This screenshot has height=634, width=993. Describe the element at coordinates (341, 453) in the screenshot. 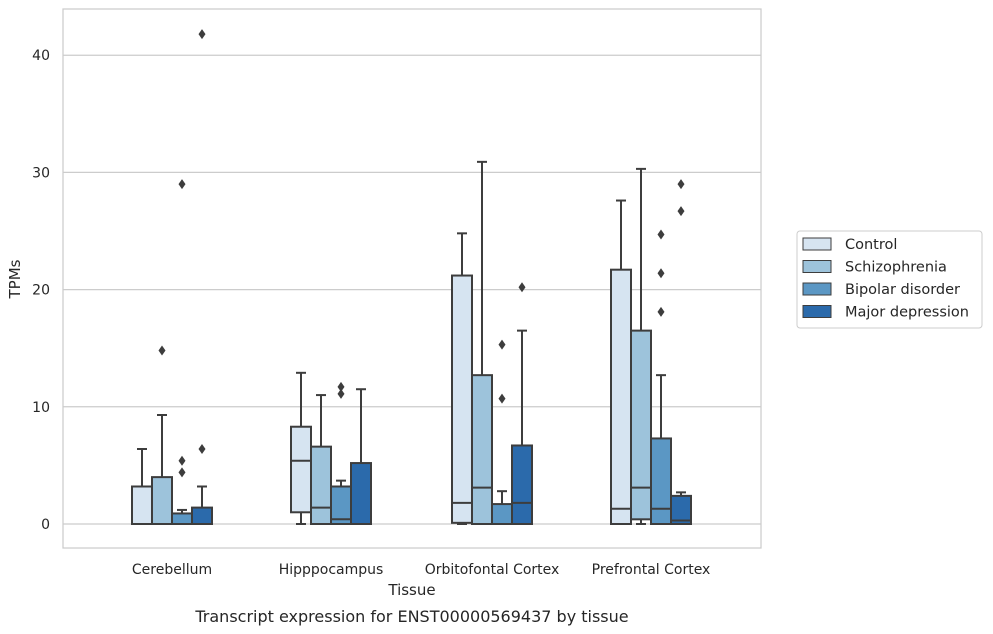

I see `box-bipolar-disorder-hipppocampus` at that location.